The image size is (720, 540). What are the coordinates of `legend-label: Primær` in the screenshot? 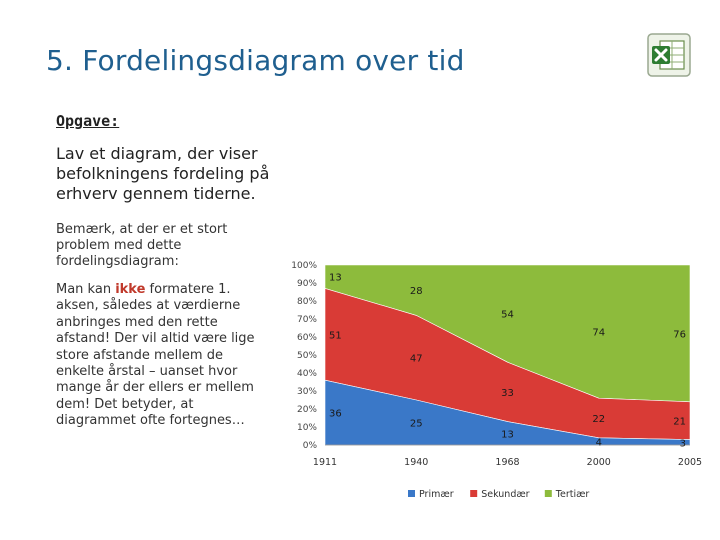 It's located at (436, 494).